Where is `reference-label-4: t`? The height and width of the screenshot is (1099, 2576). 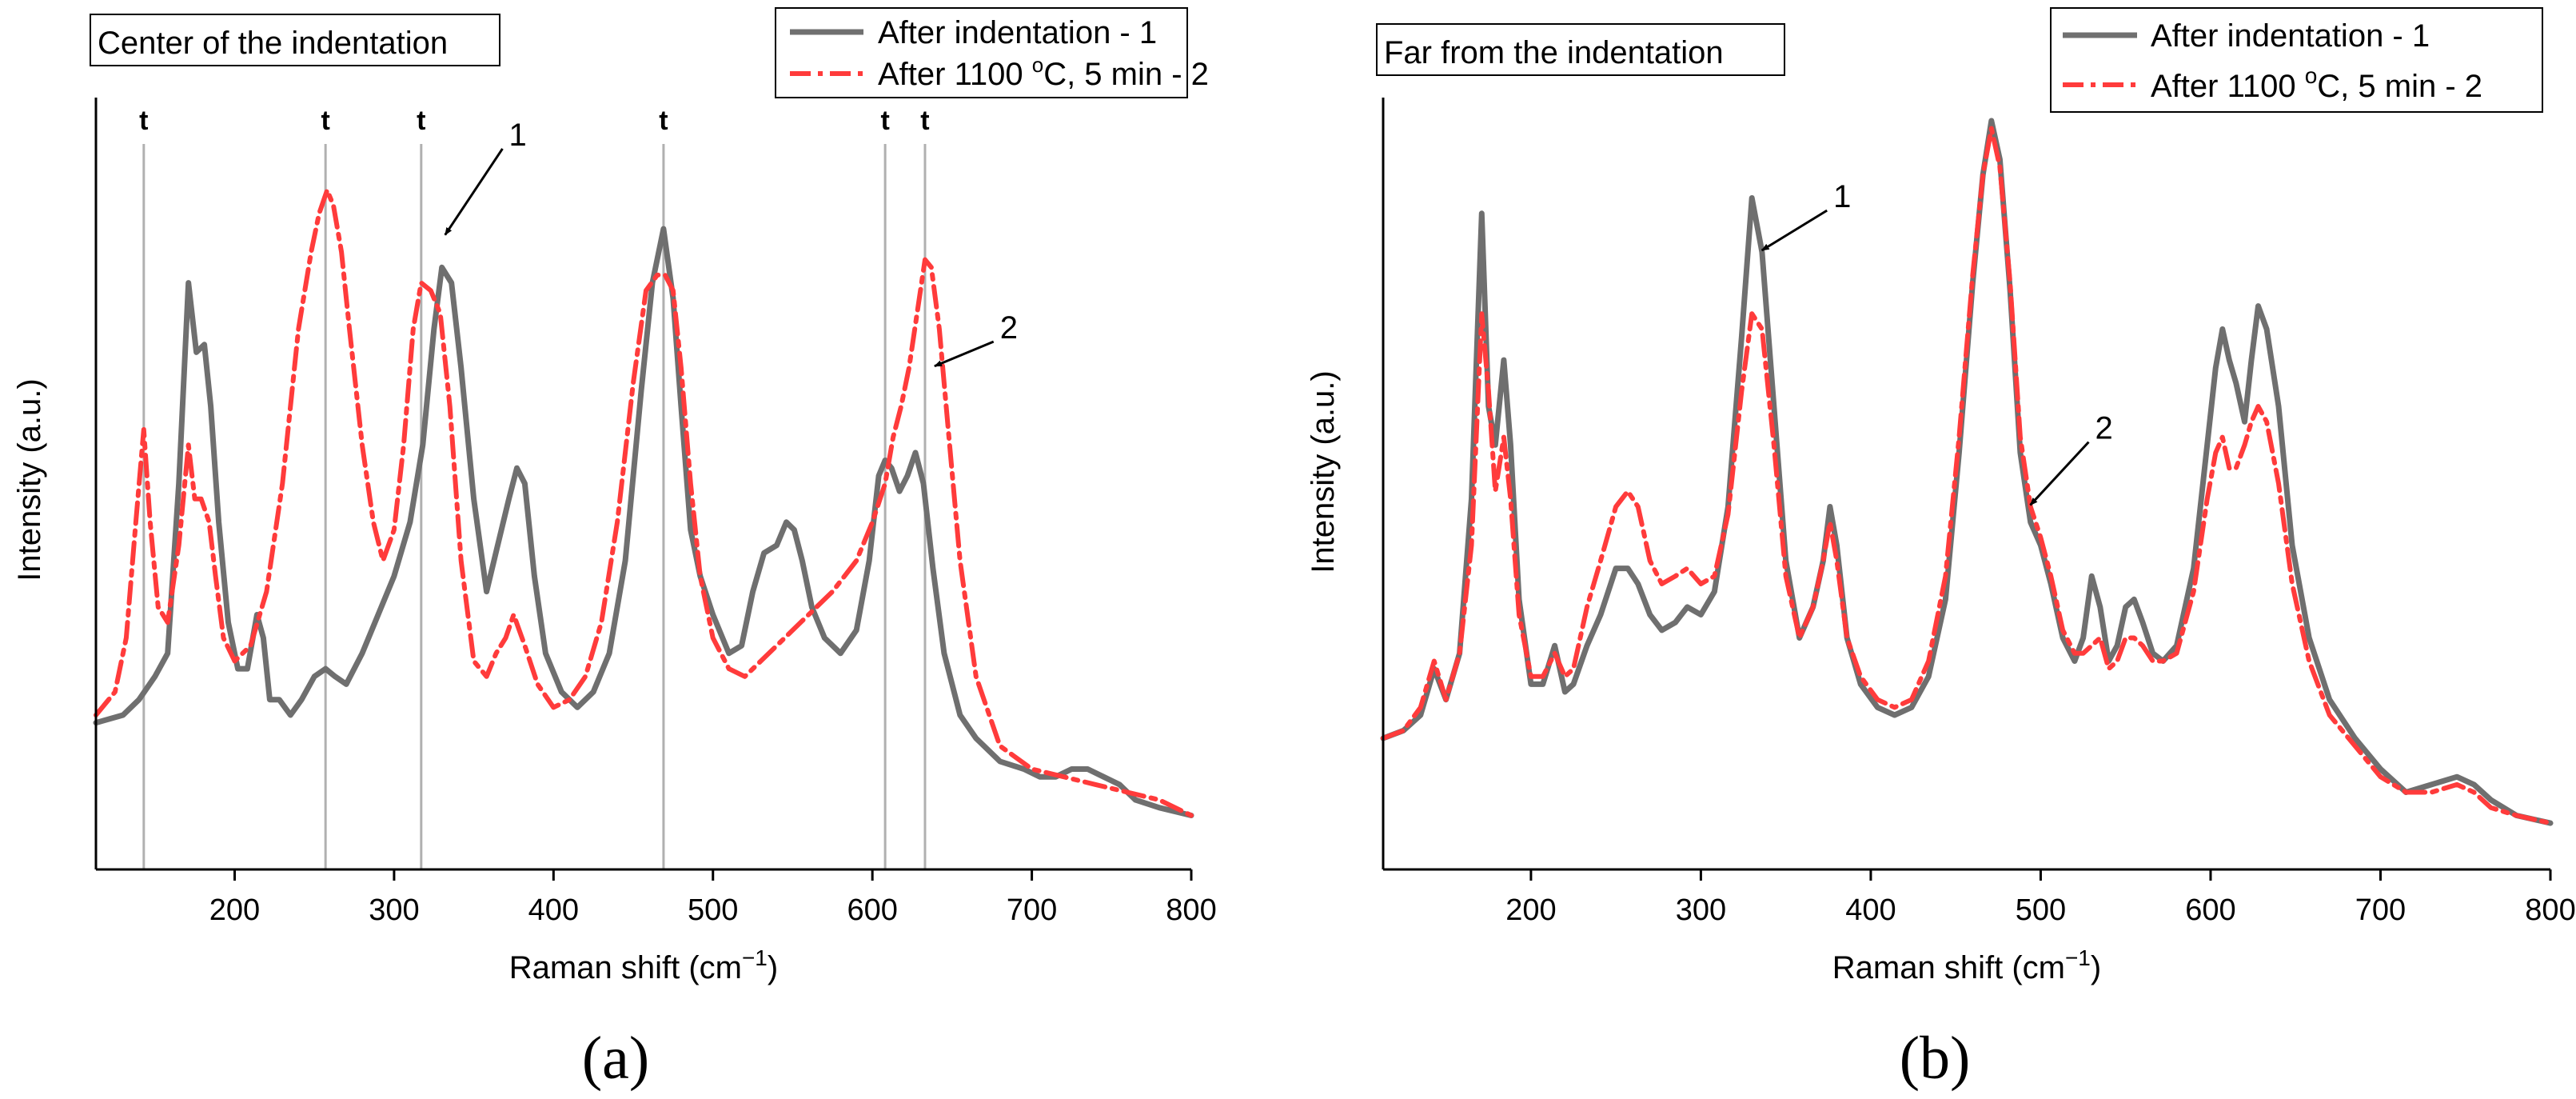 reference-label-4: t is located at coordinates (663, 121).